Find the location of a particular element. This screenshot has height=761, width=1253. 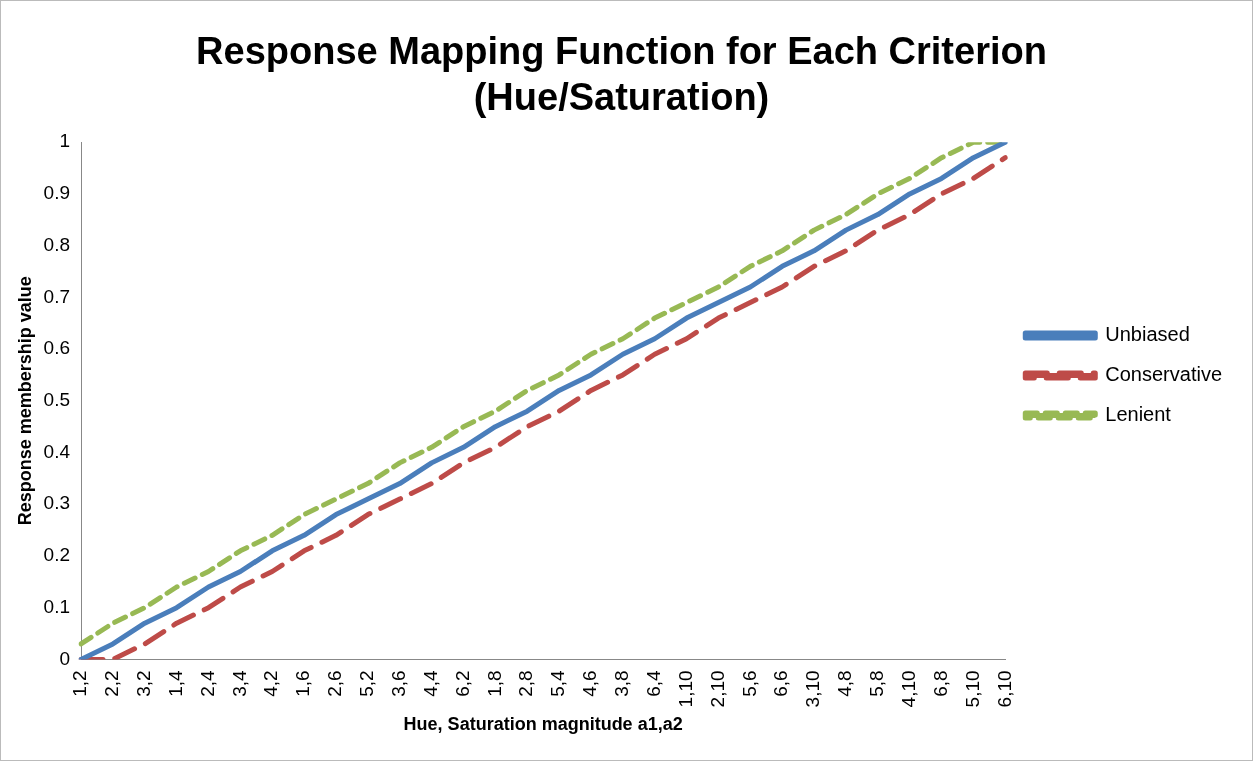

x-tick-label: 6,6 is located at coordinates (781, 683).